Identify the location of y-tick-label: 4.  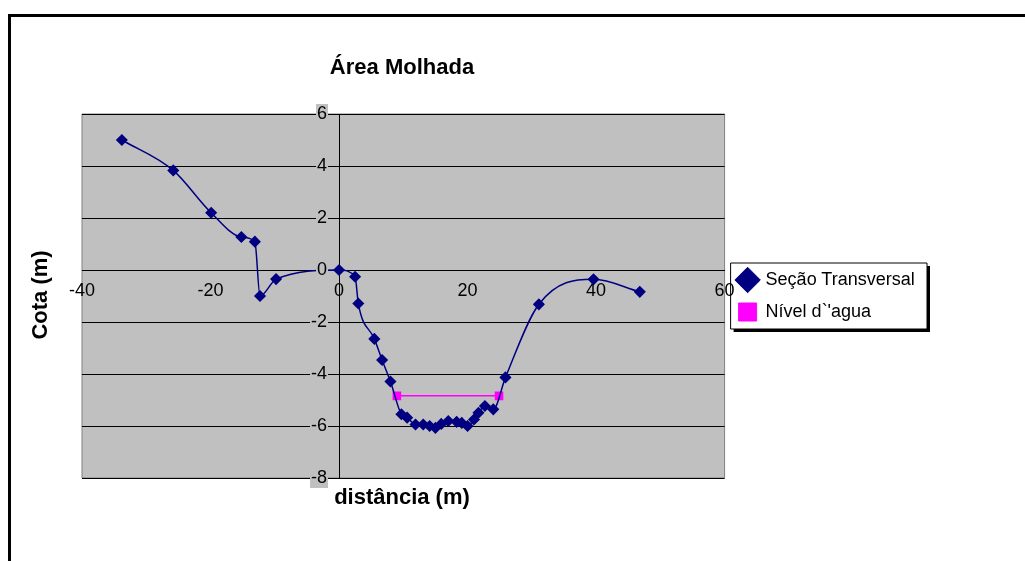
(322, 164).